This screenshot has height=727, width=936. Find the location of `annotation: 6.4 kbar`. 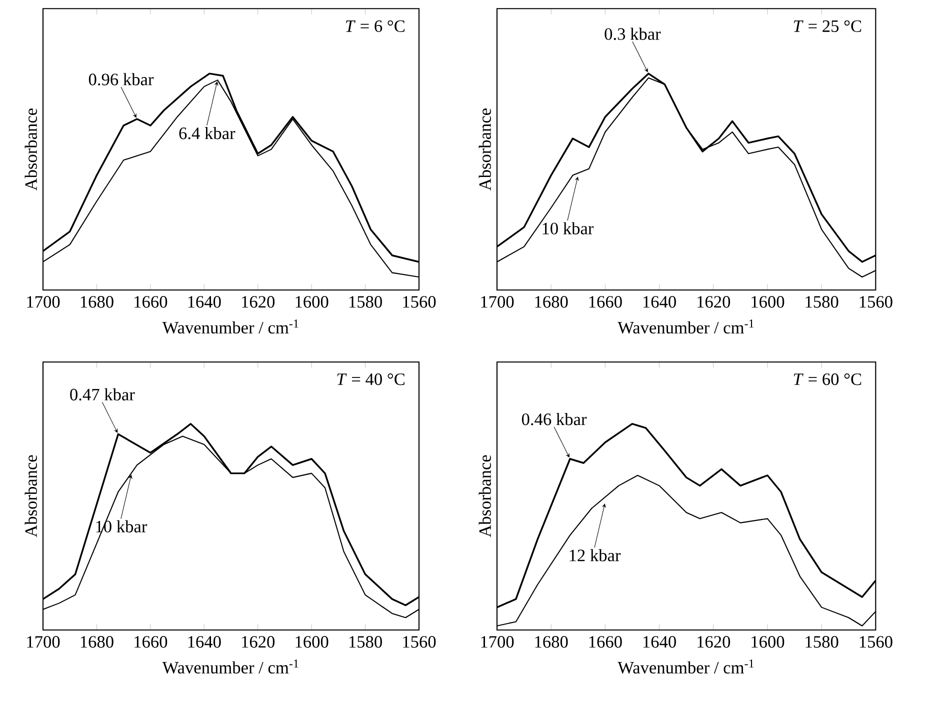

annotation: 6.4 kbar is located at coordinates (207, 133).